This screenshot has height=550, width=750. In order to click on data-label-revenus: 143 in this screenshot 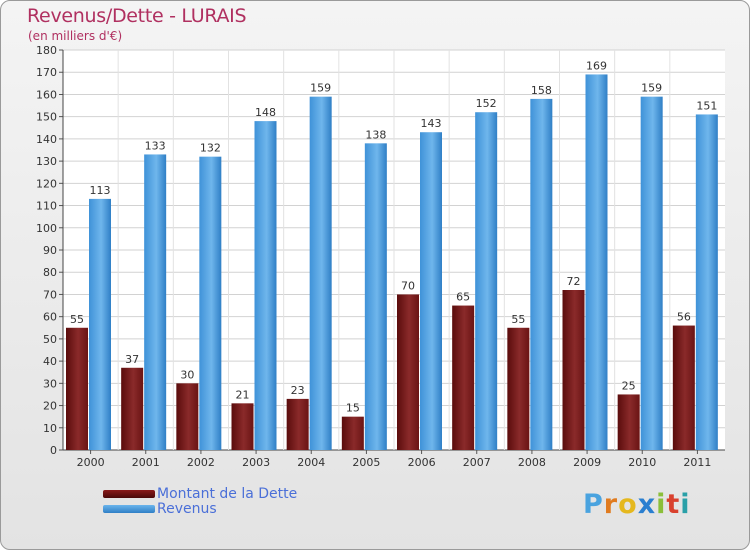, I will do `click(431, 123)`.